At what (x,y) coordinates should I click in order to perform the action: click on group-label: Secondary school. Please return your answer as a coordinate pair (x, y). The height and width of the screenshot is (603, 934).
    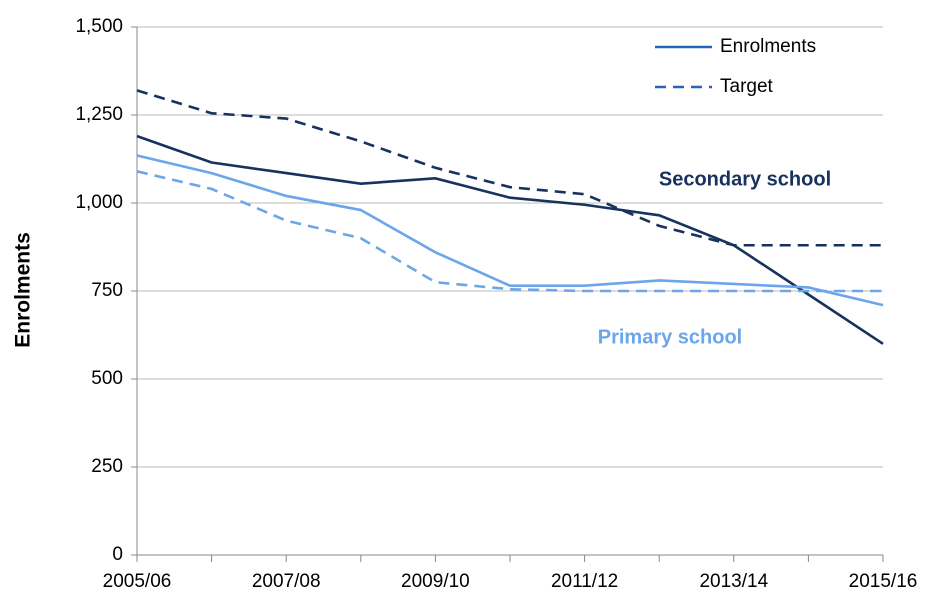
    Looking at the image, I should click on (745, 179).